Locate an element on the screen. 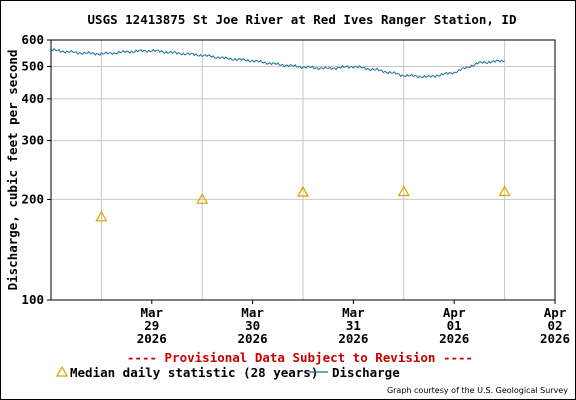 The height and width of the screenshot is (400, 576). y-tick-label: 600 is located at coordinates (32, 39).